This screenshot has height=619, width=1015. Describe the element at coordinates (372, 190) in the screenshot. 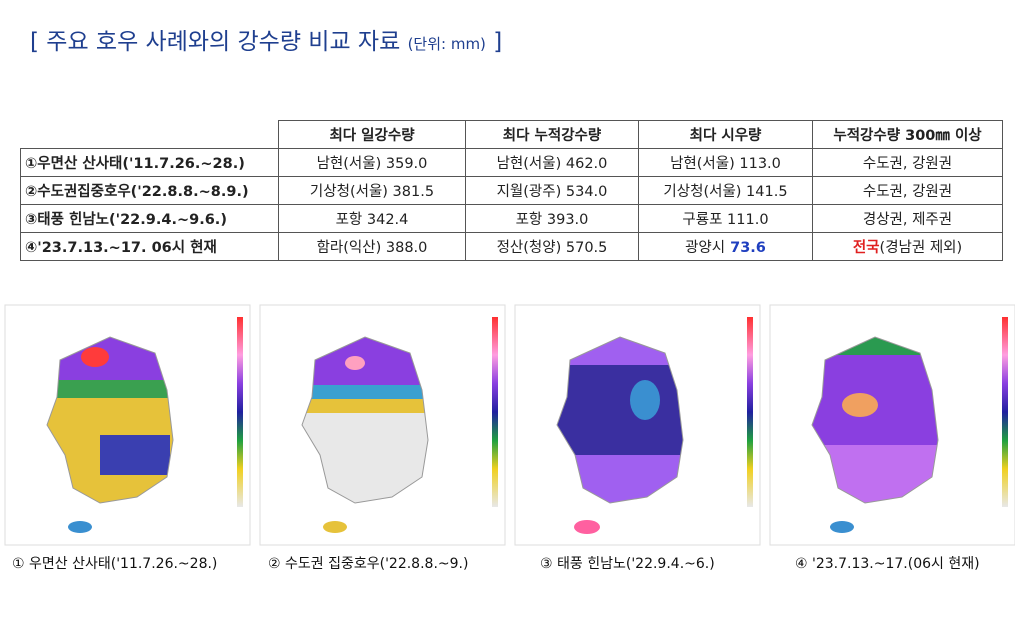

I see `cell: 기상청(서울) 381.5` at that location.